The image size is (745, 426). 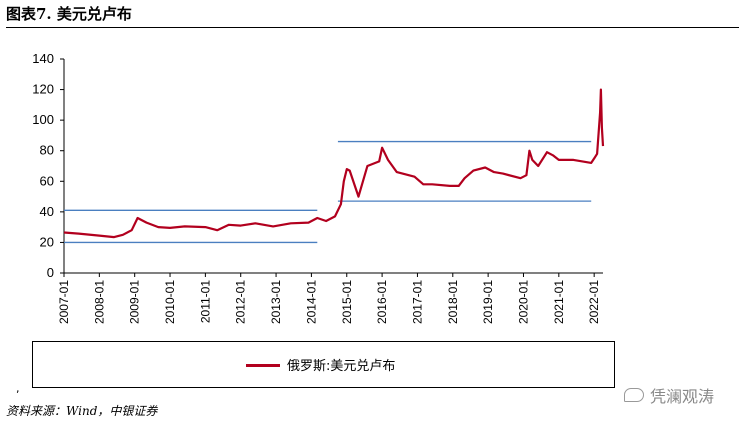 What do you see at coordinates (417, 302) in the screenshot?
I see `x-tick-label: 2017-01` at bounding box center [417, 302].